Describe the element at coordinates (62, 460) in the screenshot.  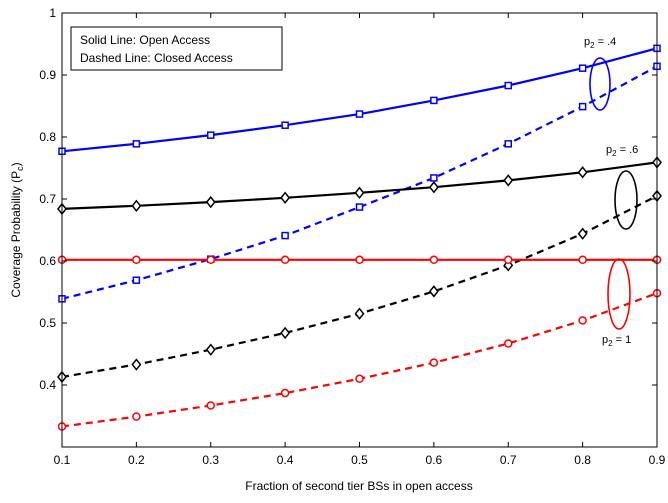
I see `x-tick-label: 0.1` at that location.